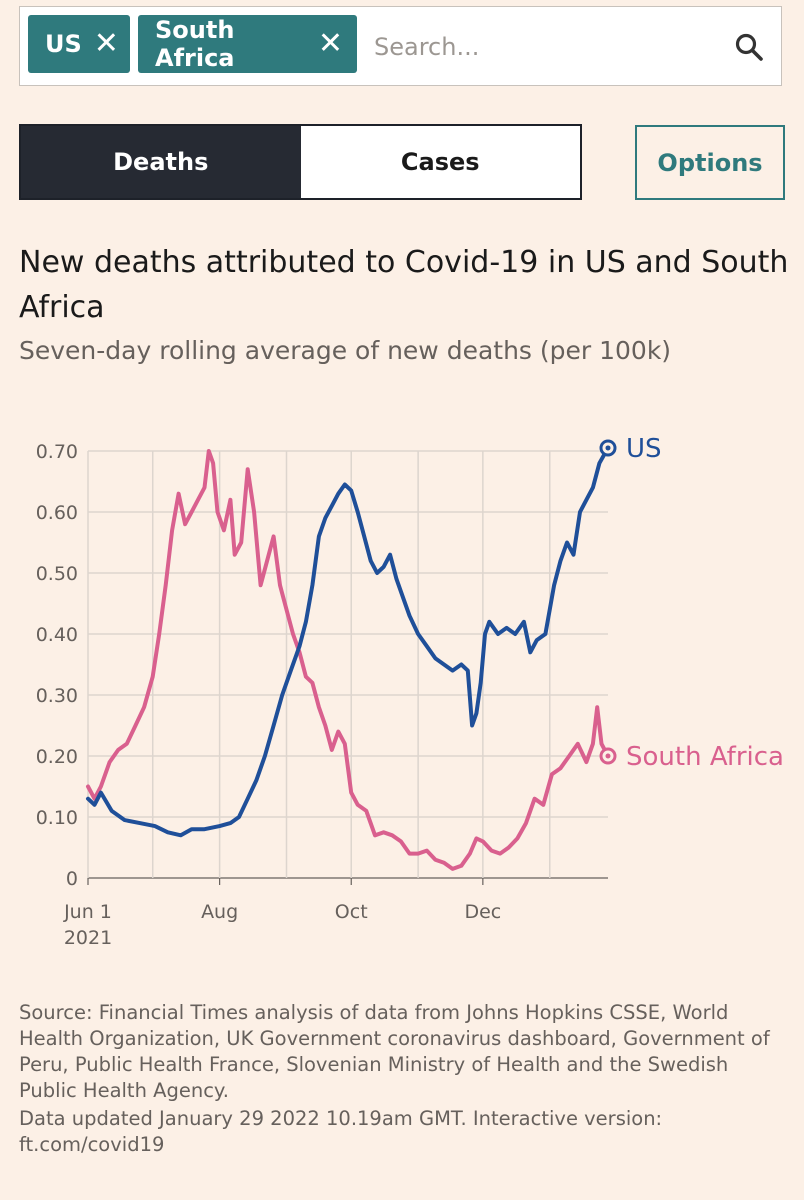 The height and width of the screenshot is (1200, 804). What do you see at coordinates (63, 44) in the screenshot?
I see `chip-label: US` at bounding box center [63, 44].